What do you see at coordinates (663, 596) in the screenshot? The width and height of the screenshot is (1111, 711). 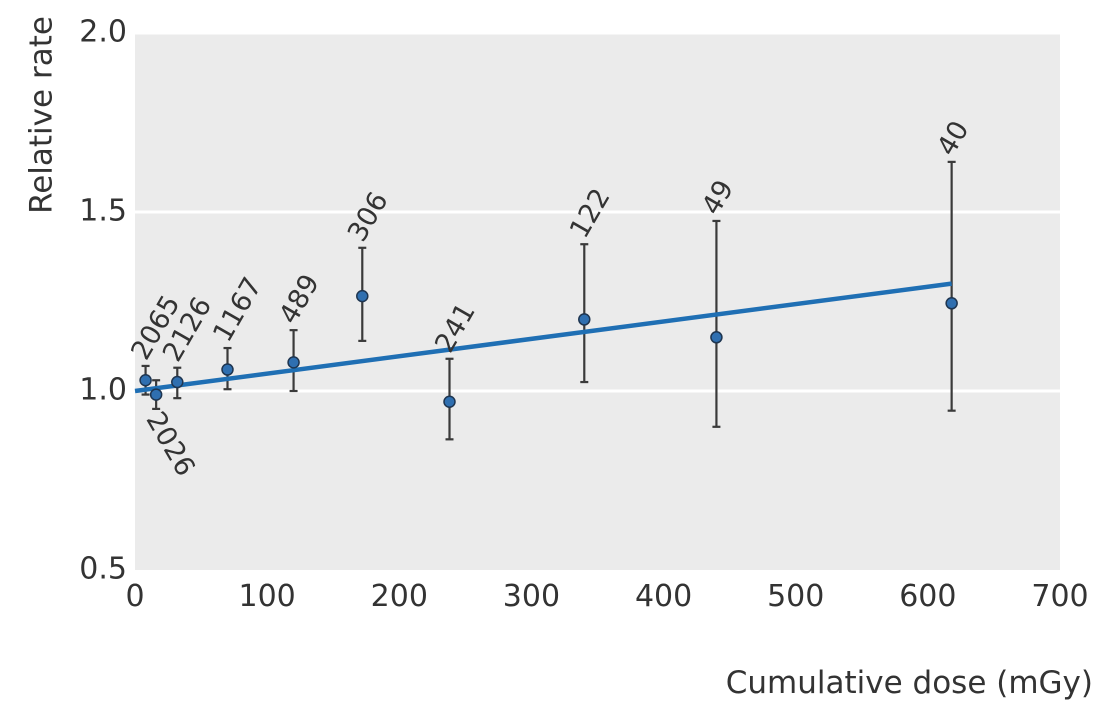 I see `x-tick-label: 400` at bounding box center [663, 596].